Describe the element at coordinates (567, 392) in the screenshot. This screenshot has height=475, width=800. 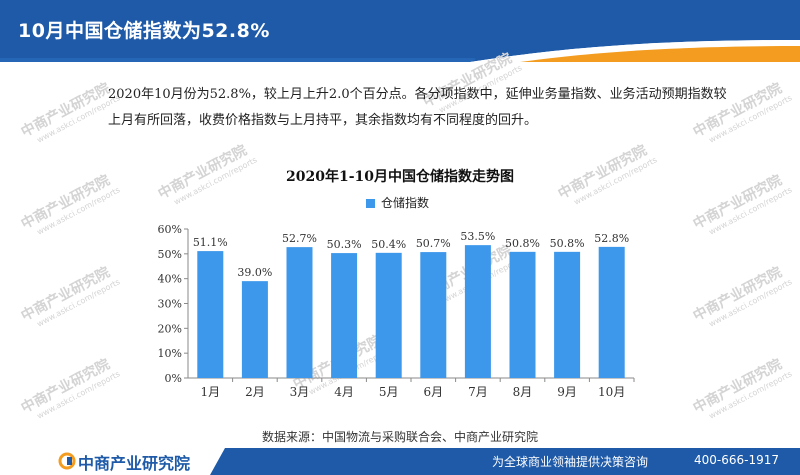
I see `x-tick-label: 9月` at that location.